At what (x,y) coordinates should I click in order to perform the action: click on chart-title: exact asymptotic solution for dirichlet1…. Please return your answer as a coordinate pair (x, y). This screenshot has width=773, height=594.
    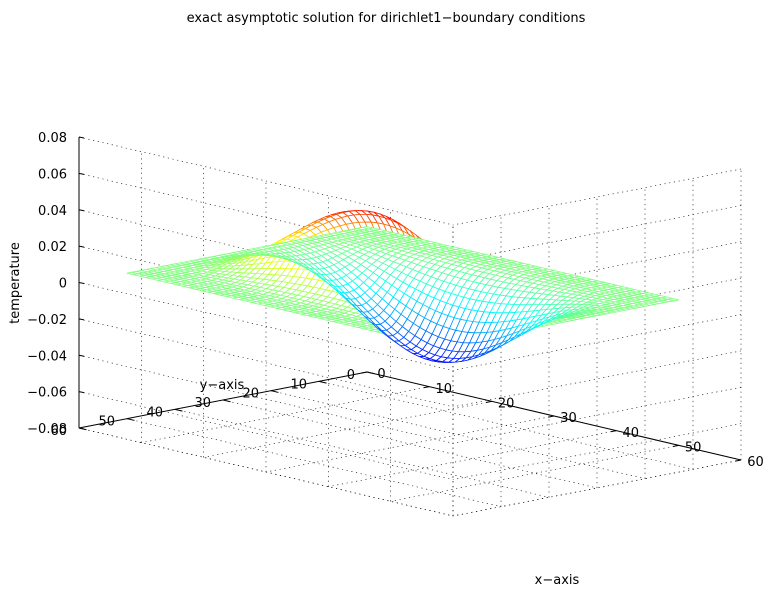
    Looking at the image, I should click on (386, 18).